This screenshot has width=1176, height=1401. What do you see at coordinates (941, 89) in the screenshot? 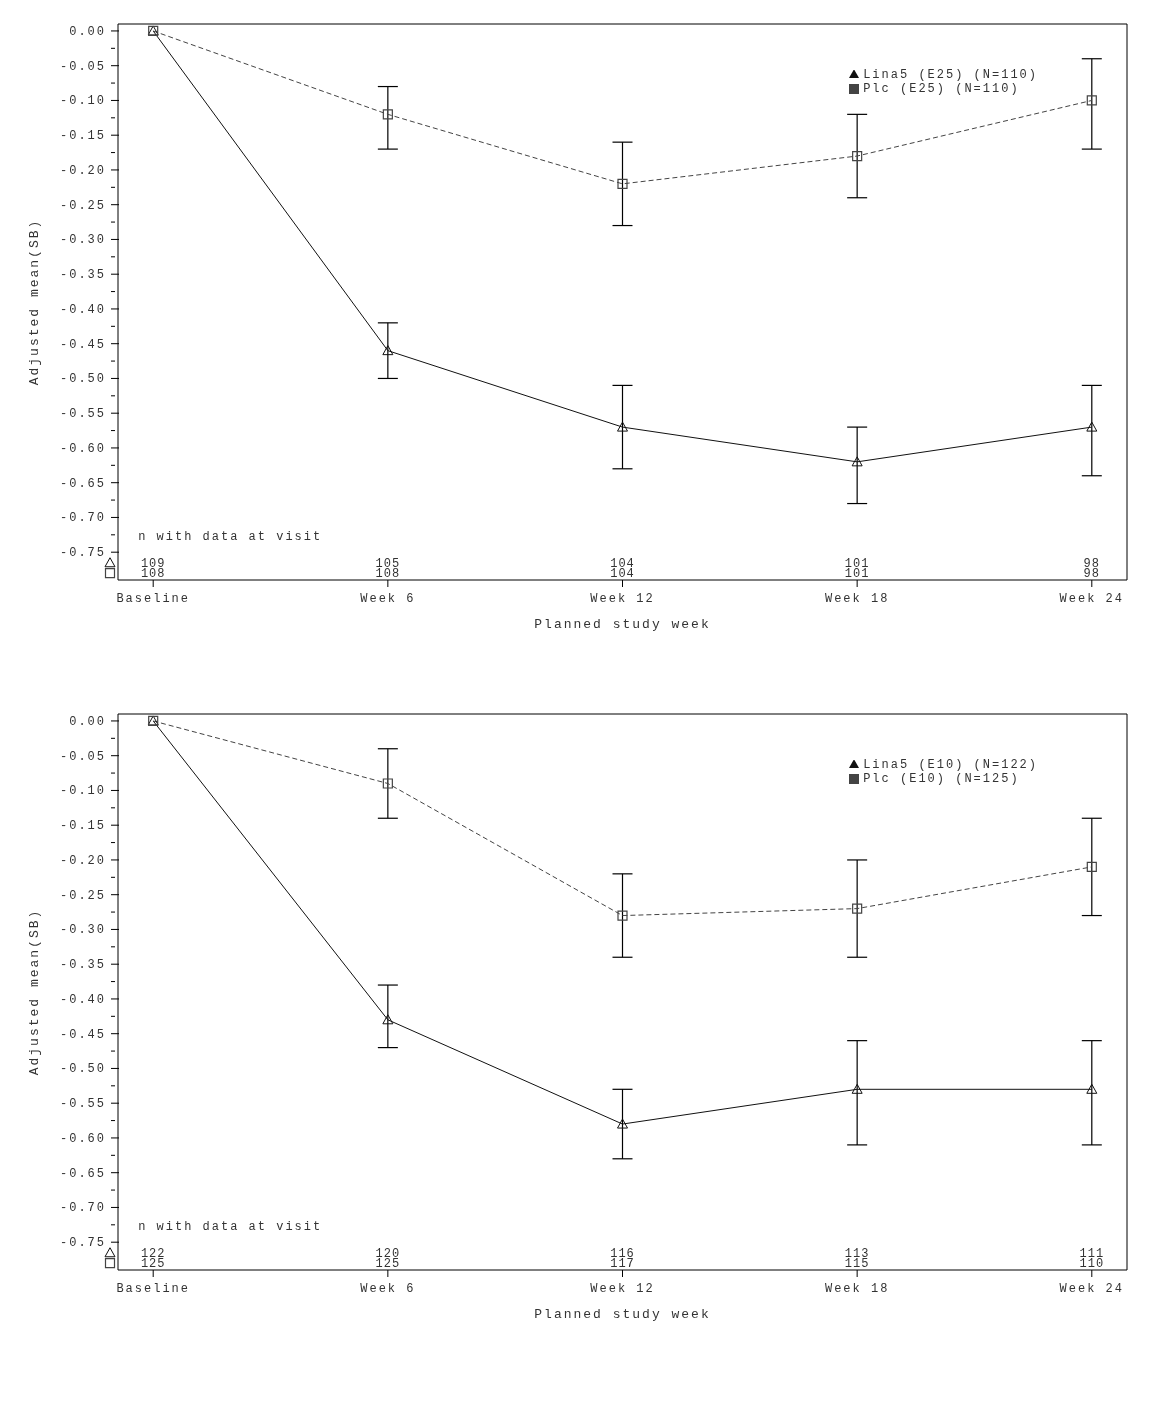
I see `legend-label: Plc (E25) (N=110)` at bounding box center [941, 89].